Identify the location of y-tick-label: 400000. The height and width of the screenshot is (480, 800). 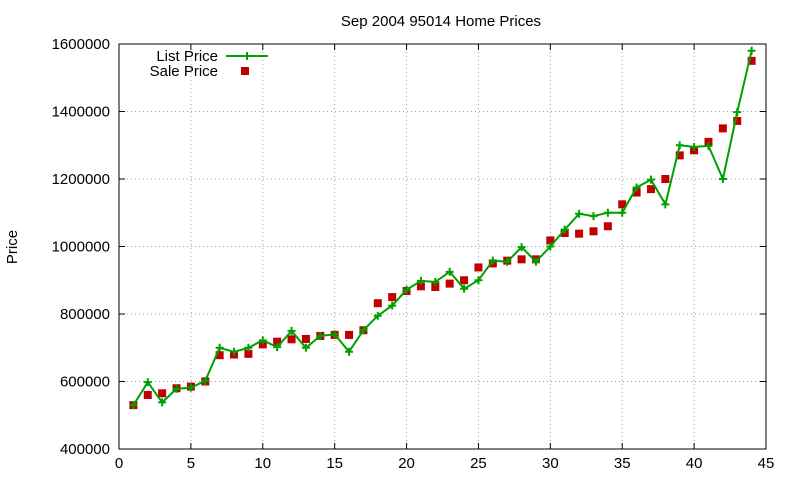
(85, 449).